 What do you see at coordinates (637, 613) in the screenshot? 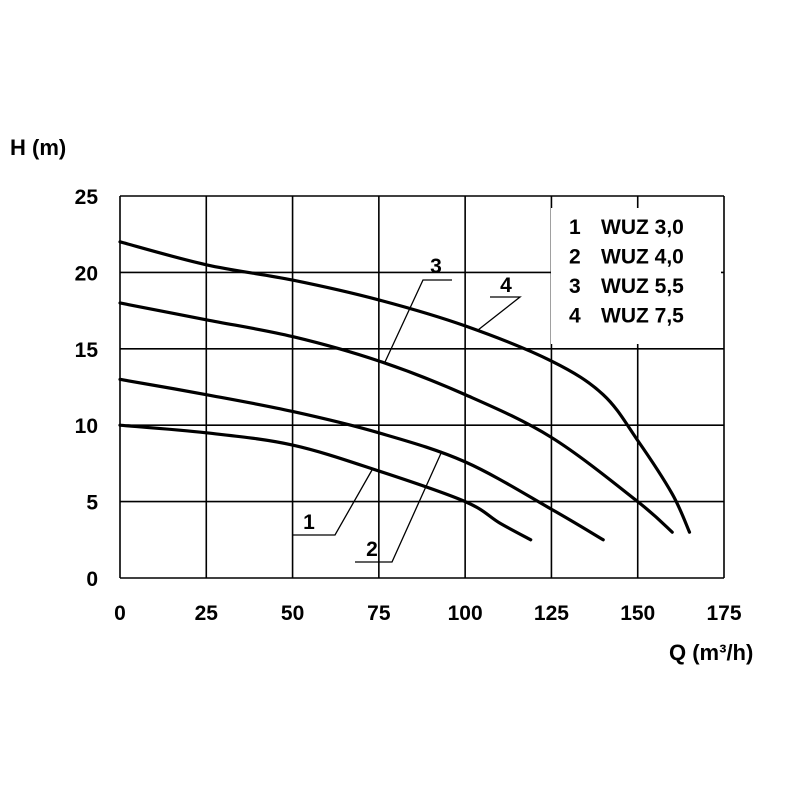
I see `x-tick-label: 150` at bounding box center [637, 613].